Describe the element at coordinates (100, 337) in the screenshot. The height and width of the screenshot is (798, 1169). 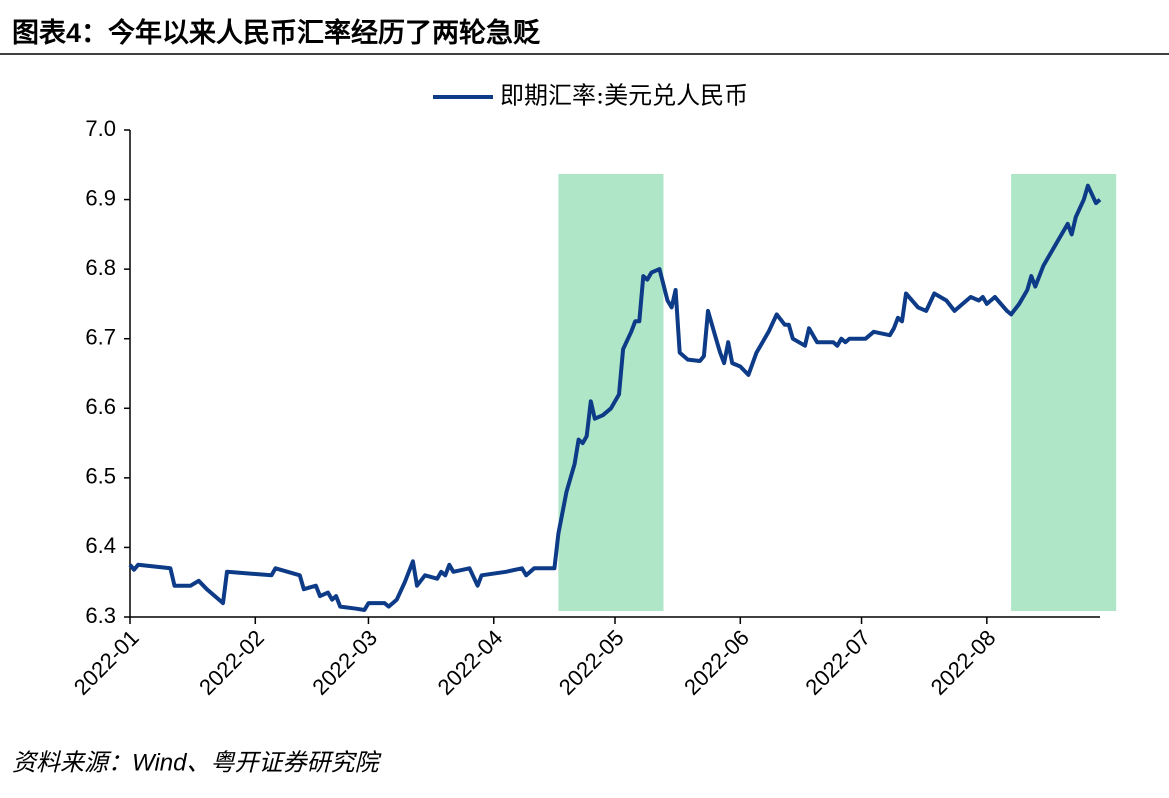
I see `y-tick-label: 6.7` at that location.